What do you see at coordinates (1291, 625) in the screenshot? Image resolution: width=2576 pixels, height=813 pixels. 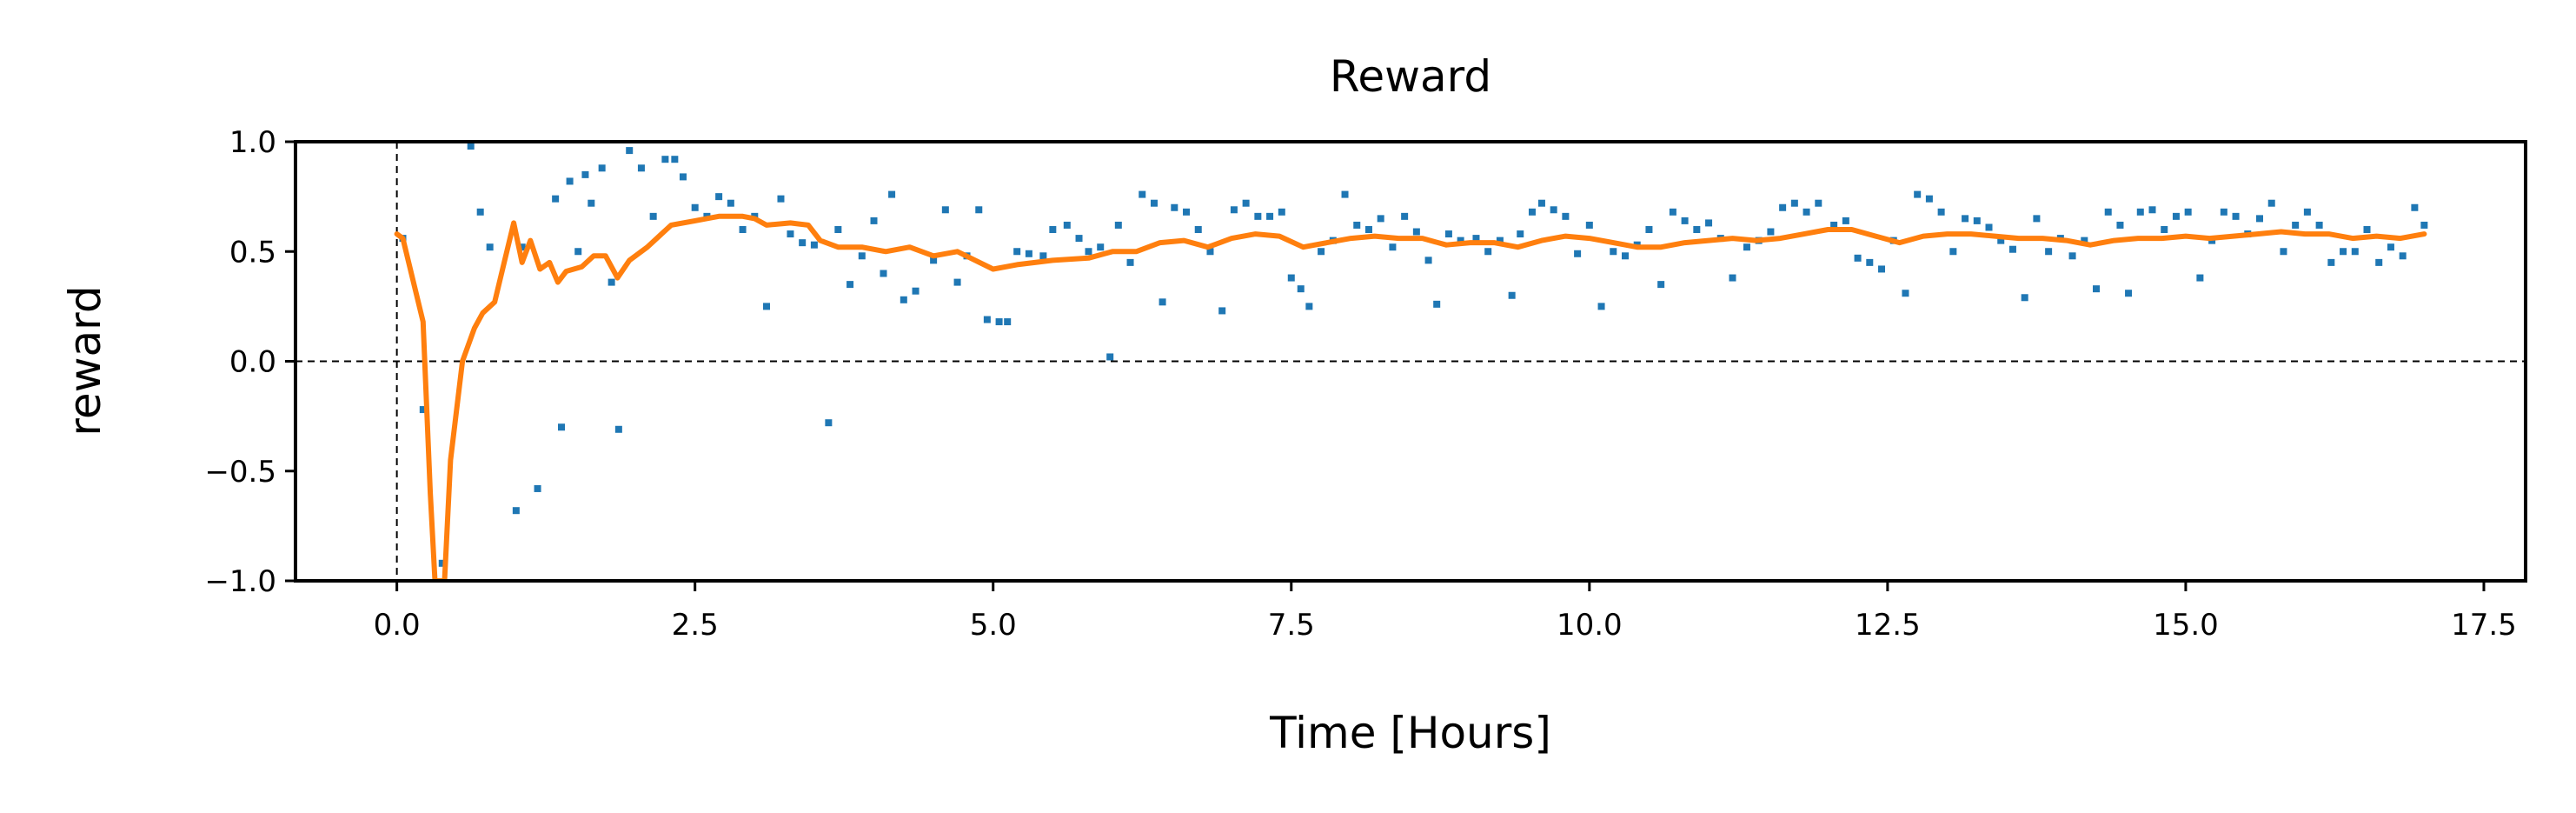 I see `x-tick-label: 7.5` at bounding box center [1291, 625].